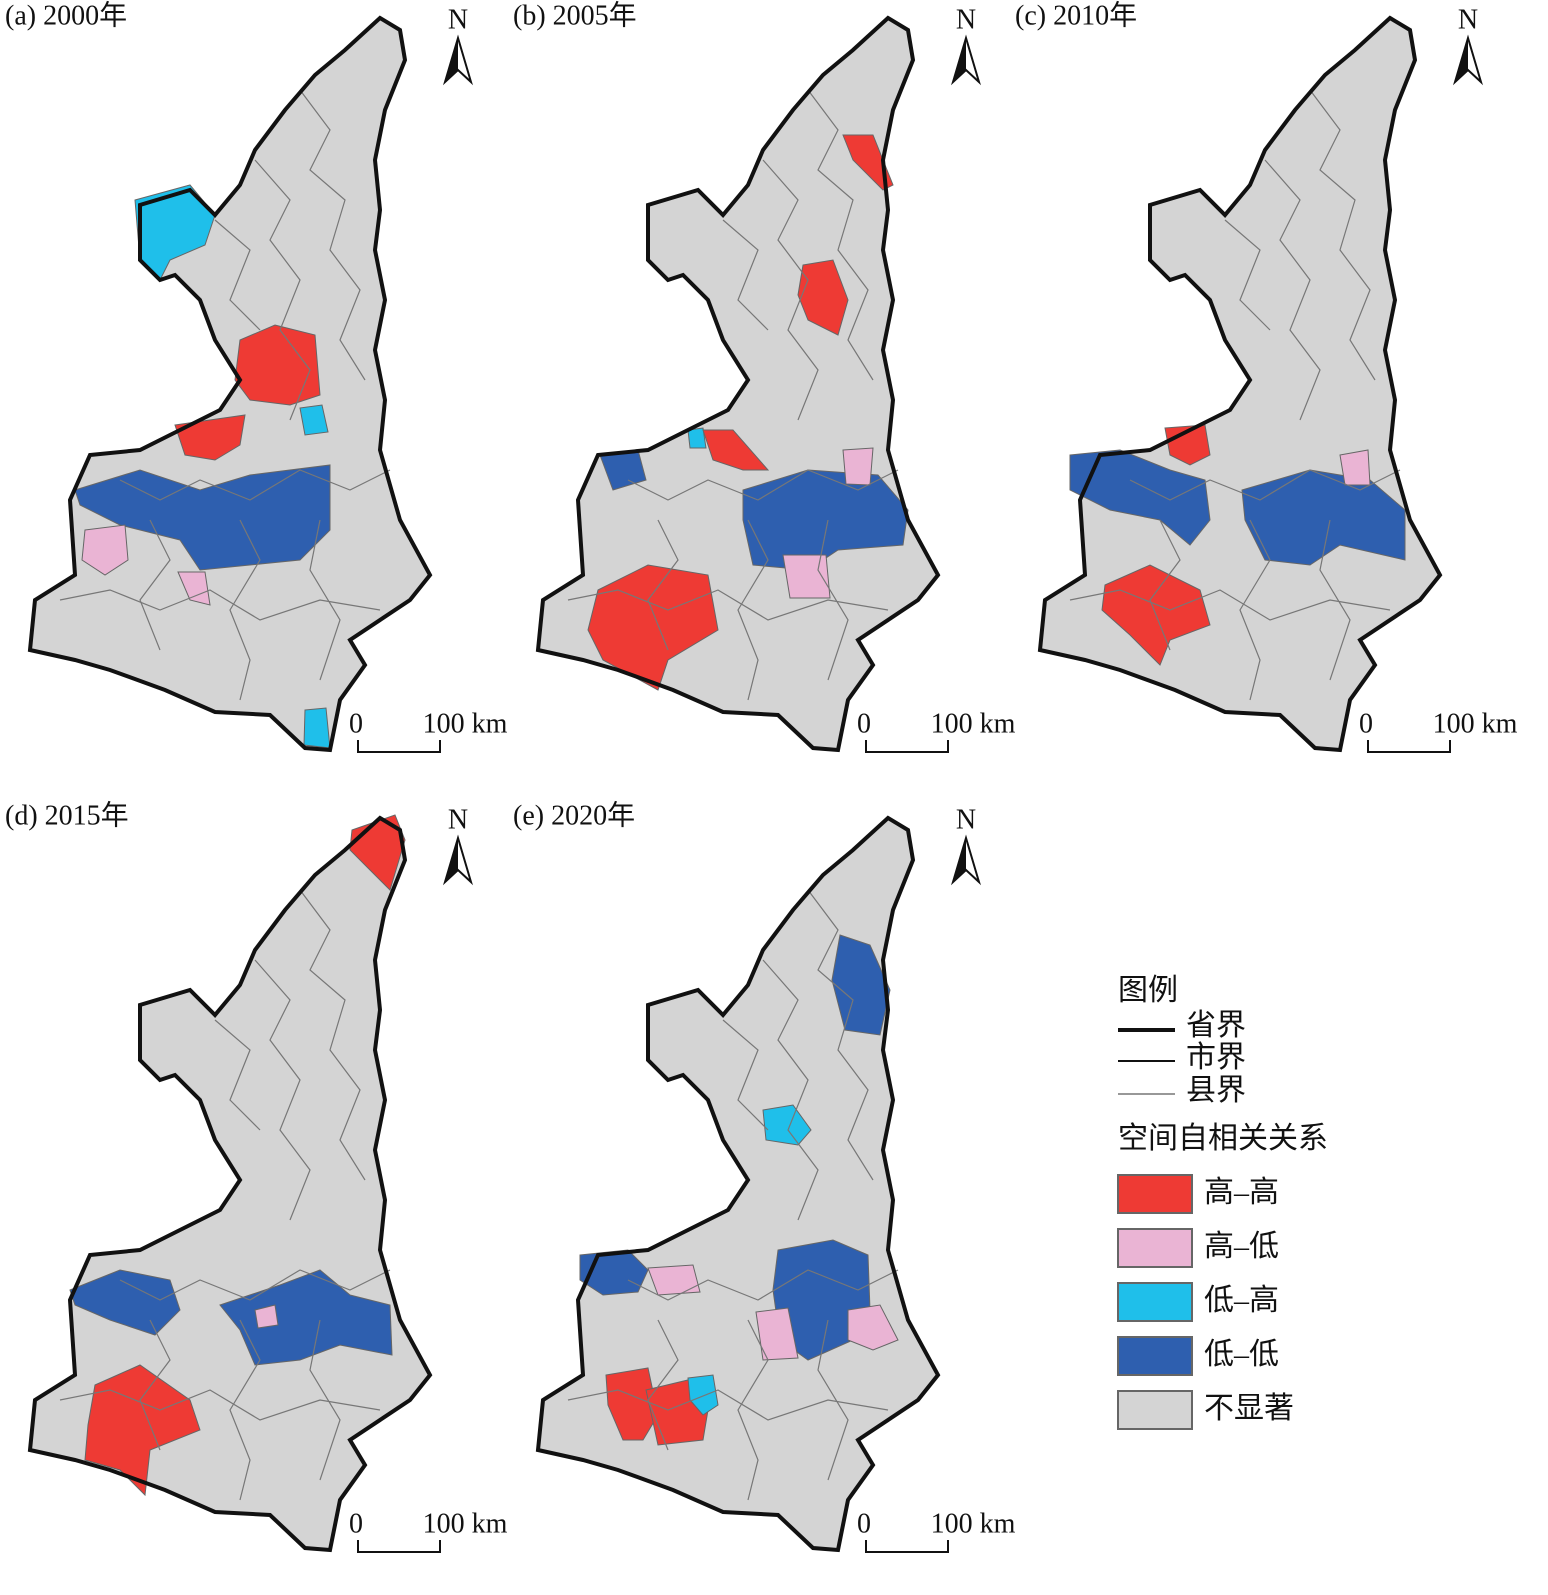 Image resolution: width=1548 pixels, height=1595 pixels. What do you see at coordinates (67, 815) in the screenshot?
I see `panel-title: (d) 2015年` at bounding box center [67, 815].